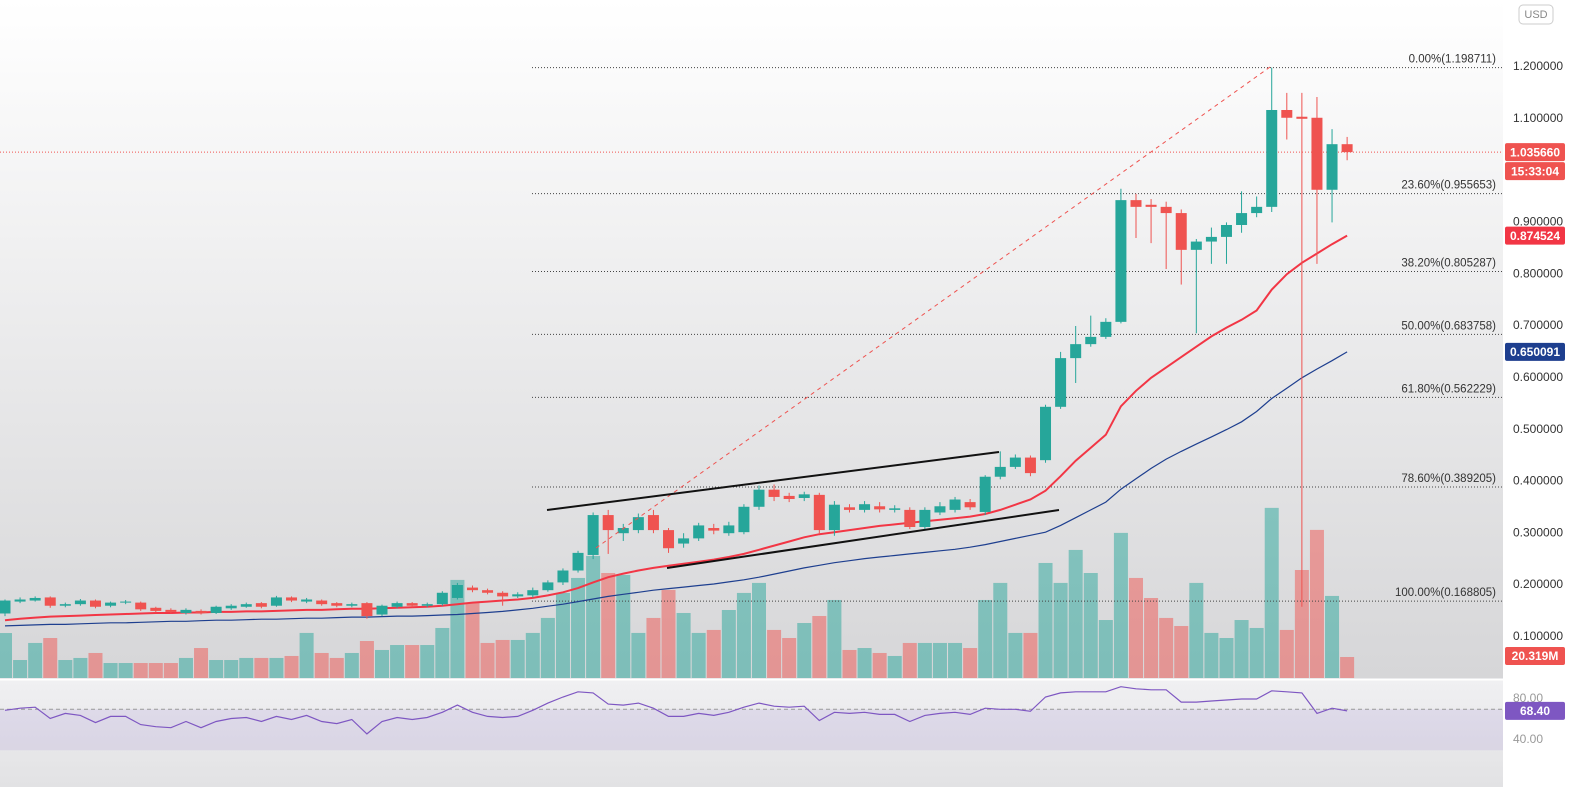  I want to click on currency-button, so click(1536, 14).